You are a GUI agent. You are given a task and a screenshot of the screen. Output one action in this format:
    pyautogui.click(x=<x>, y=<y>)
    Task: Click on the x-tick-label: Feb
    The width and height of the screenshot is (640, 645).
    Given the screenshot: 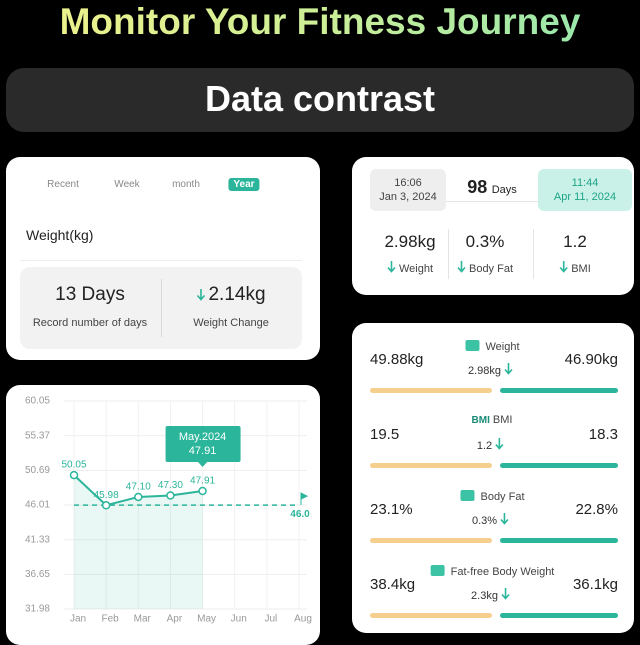 What is the action you would take?
    pyautogui.click(x=111, y=619)
    